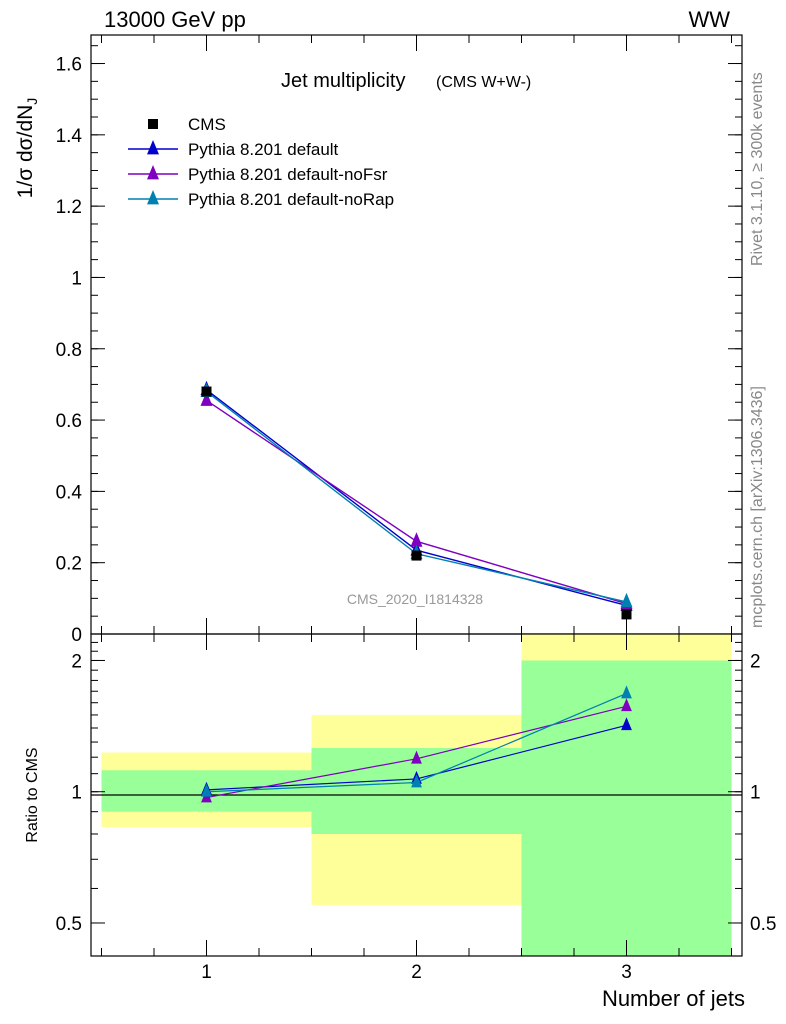 Image resolution: width=786 pixels, height=1024 pixels. I want to click on x-tick-label: 2, so click(416, 972).